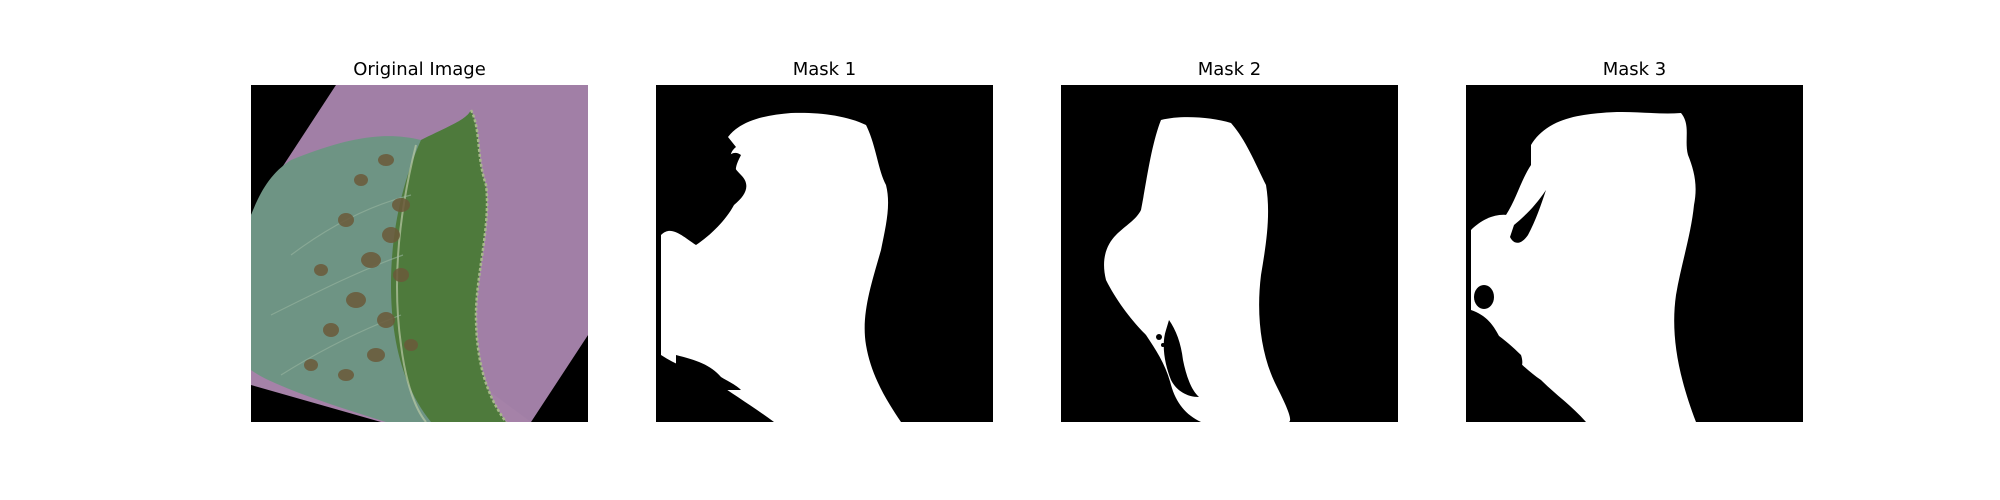  I want to click on mask-1-title: Mask 1, so click(824, 69).